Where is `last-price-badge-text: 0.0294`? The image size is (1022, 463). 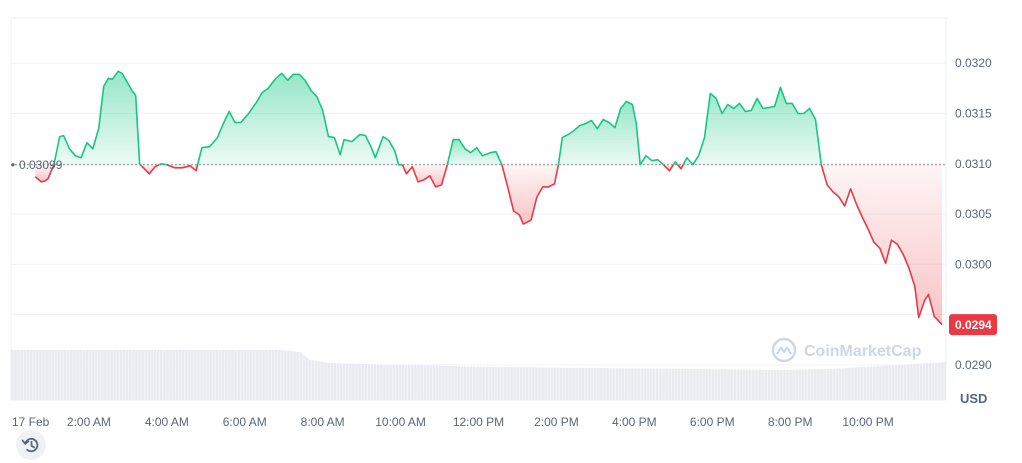 last-price-badge-text: 0.0294 is located at coordinates (973, 325).